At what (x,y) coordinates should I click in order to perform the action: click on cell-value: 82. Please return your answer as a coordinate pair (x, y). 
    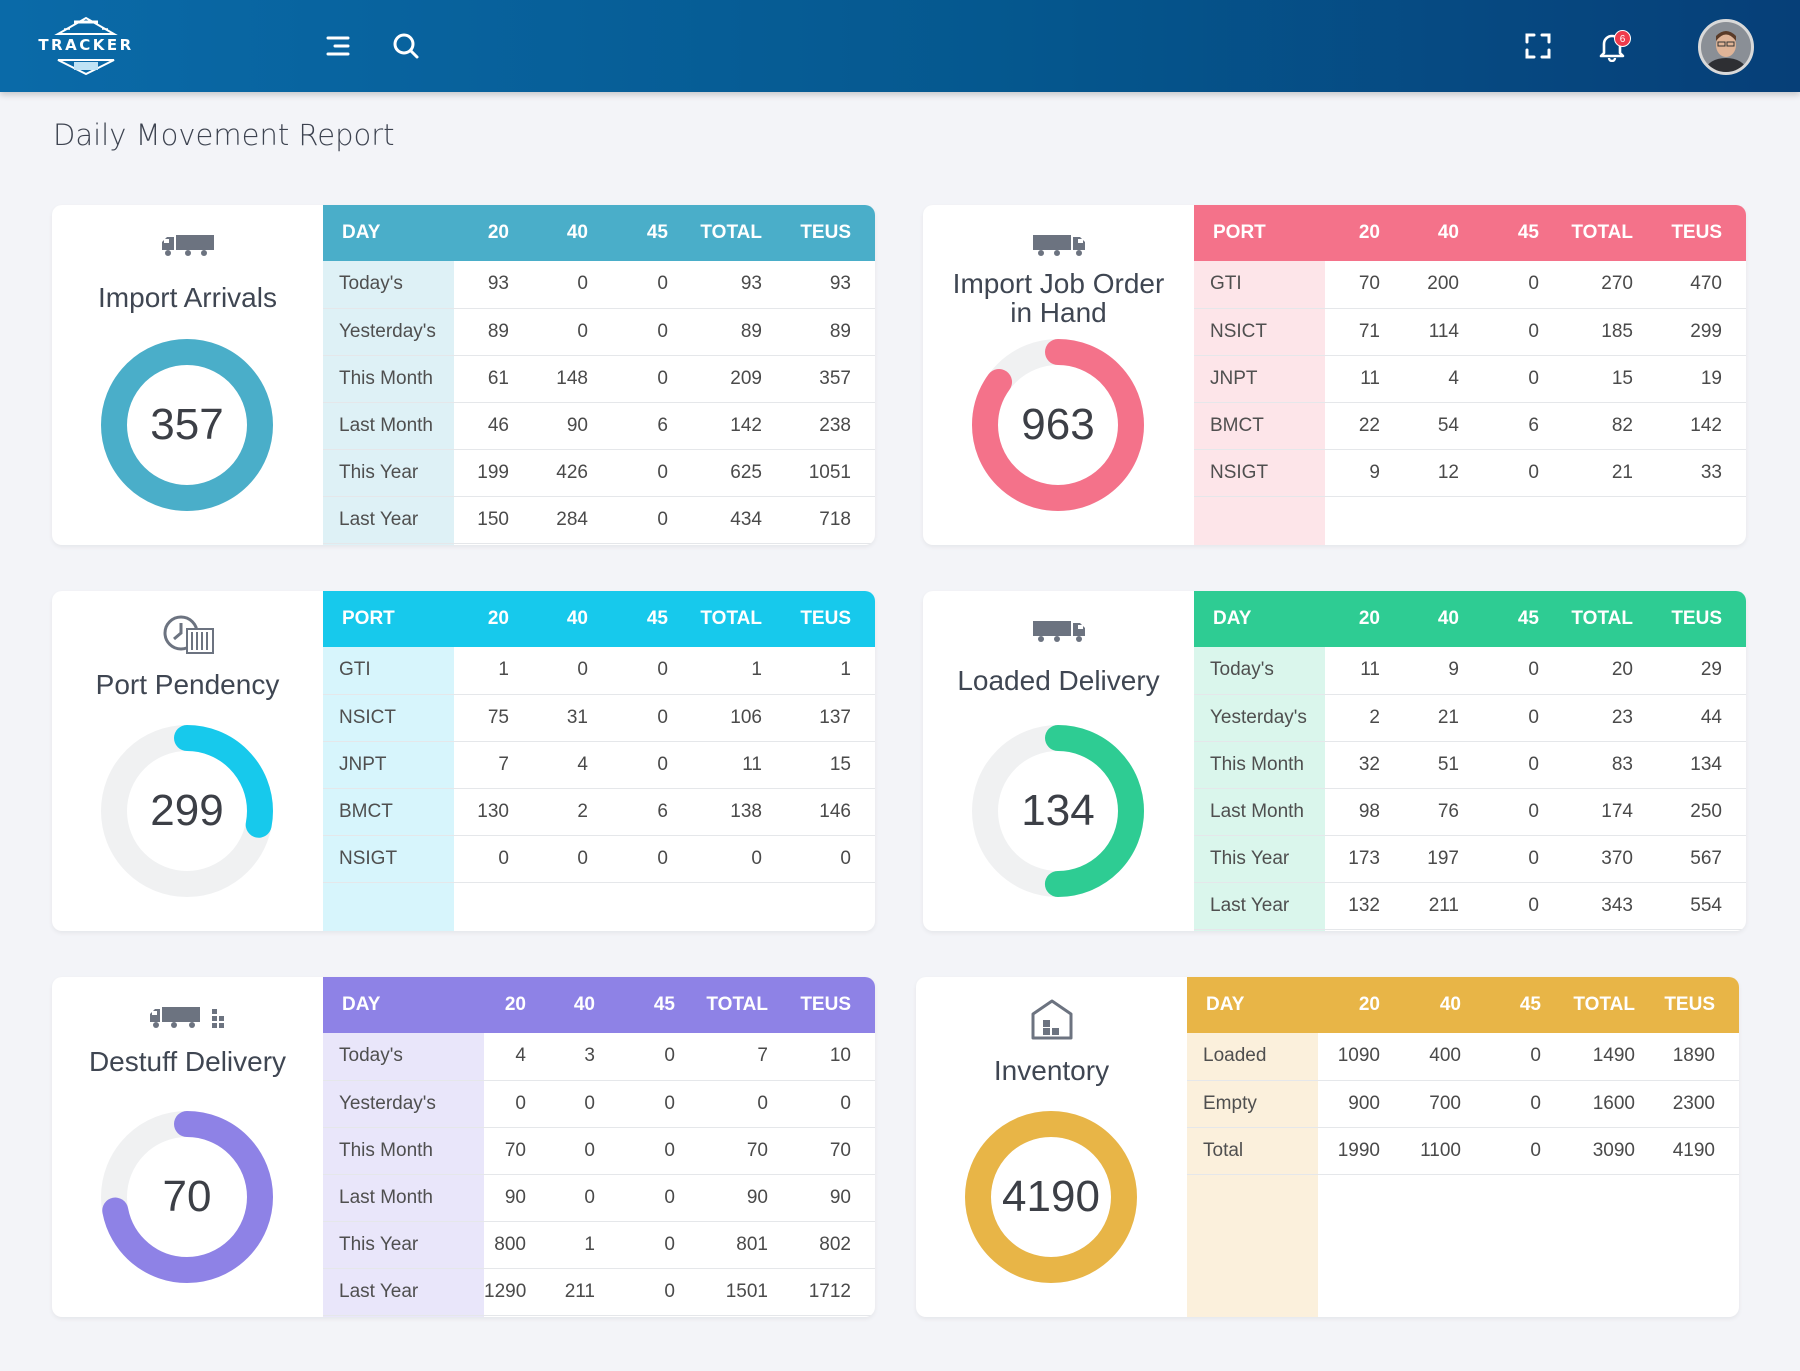
    Looking at the image, I should click on (1610, 426).